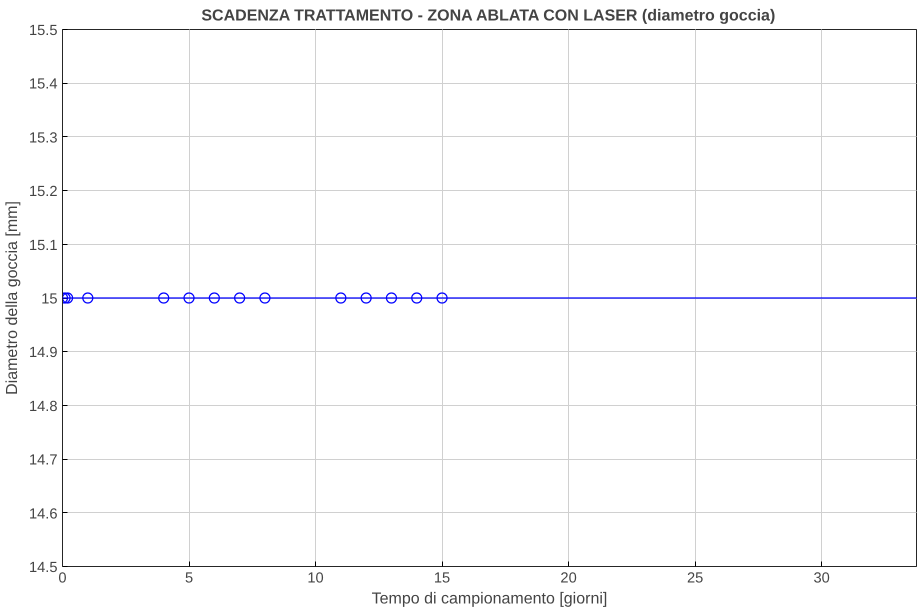 The image size is (918, 610). What do you see at coordinates (189, 578) in the screenshot?
I see `x-tick-label: 5` at bounding box center [189, 578].